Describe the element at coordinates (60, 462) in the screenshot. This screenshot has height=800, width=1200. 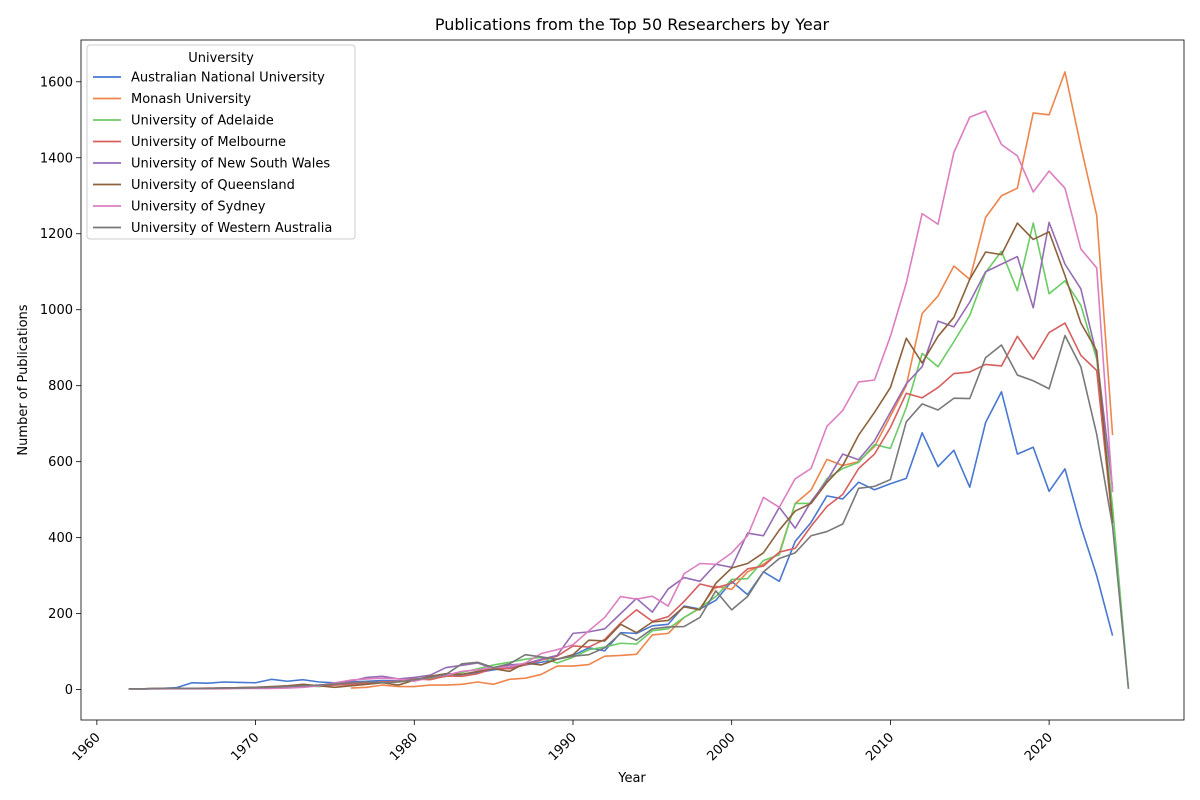
I see `y-tick-label: 600` at that location.